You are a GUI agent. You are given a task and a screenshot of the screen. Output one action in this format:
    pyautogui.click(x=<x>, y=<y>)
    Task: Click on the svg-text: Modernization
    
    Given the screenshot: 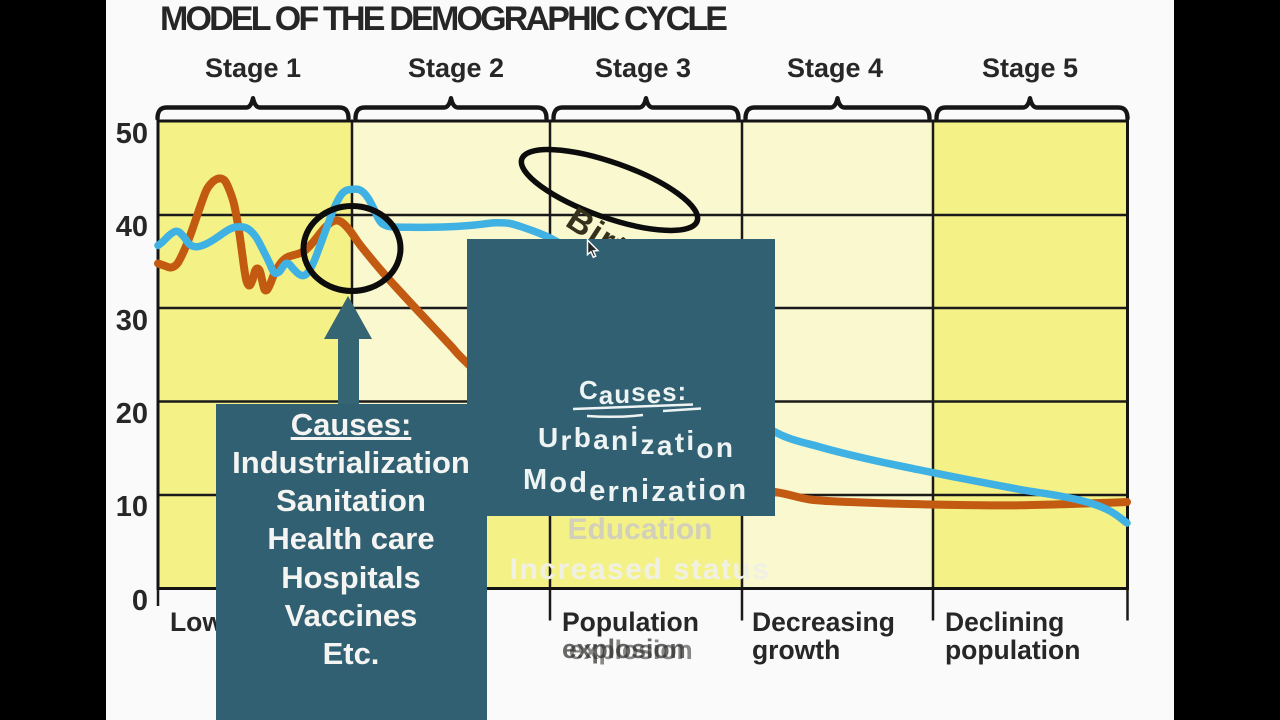 What is the action you would take?
    pyautogui.click(x=635, y=486)
    